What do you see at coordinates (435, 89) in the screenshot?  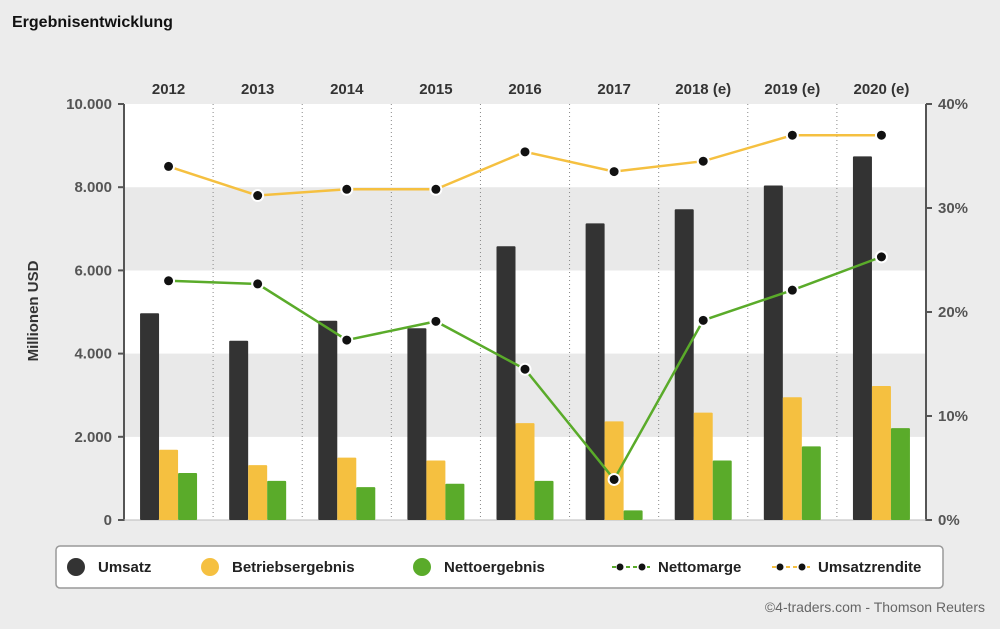 I see `category-label: 2015` at bounding box center [435, 89].